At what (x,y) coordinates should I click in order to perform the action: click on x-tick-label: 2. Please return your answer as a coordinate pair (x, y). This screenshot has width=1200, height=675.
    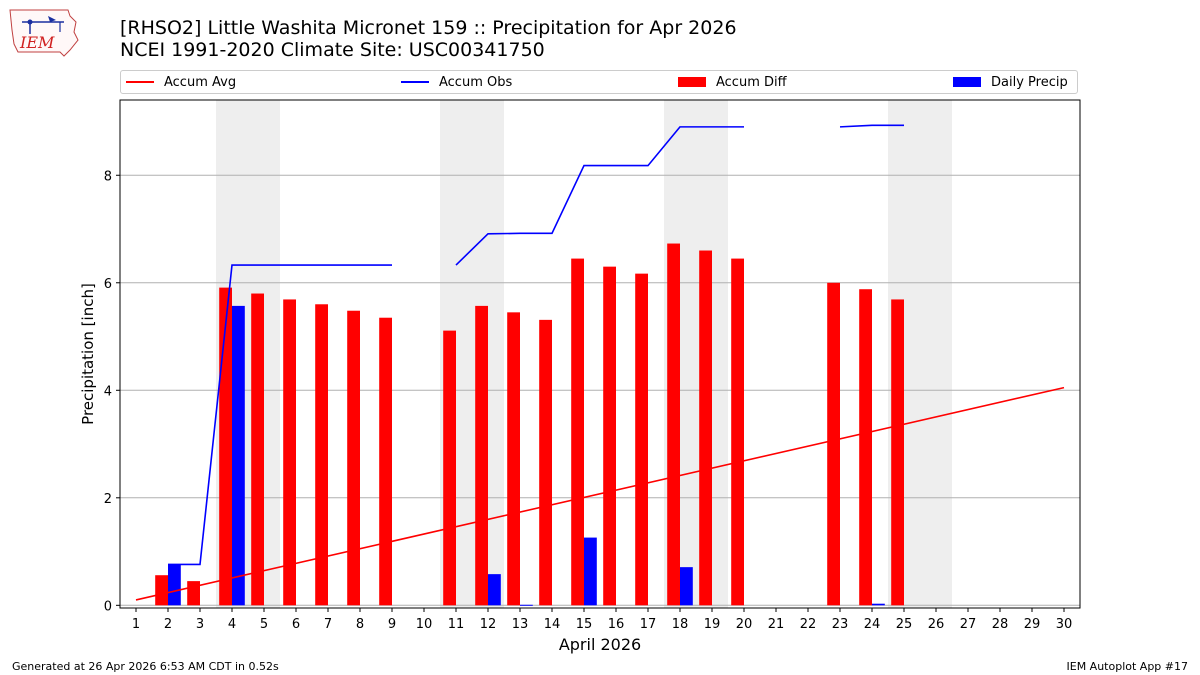
    Looking at the image, I should click on (168, 624).